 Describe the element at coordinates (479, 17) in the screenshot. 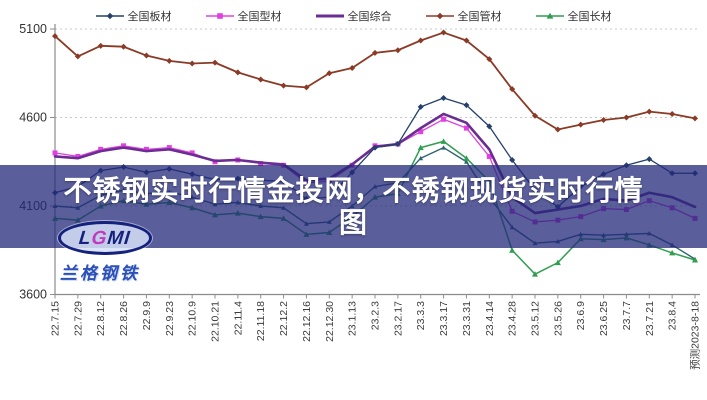

I see `legend-label: 全国管材` at that location.